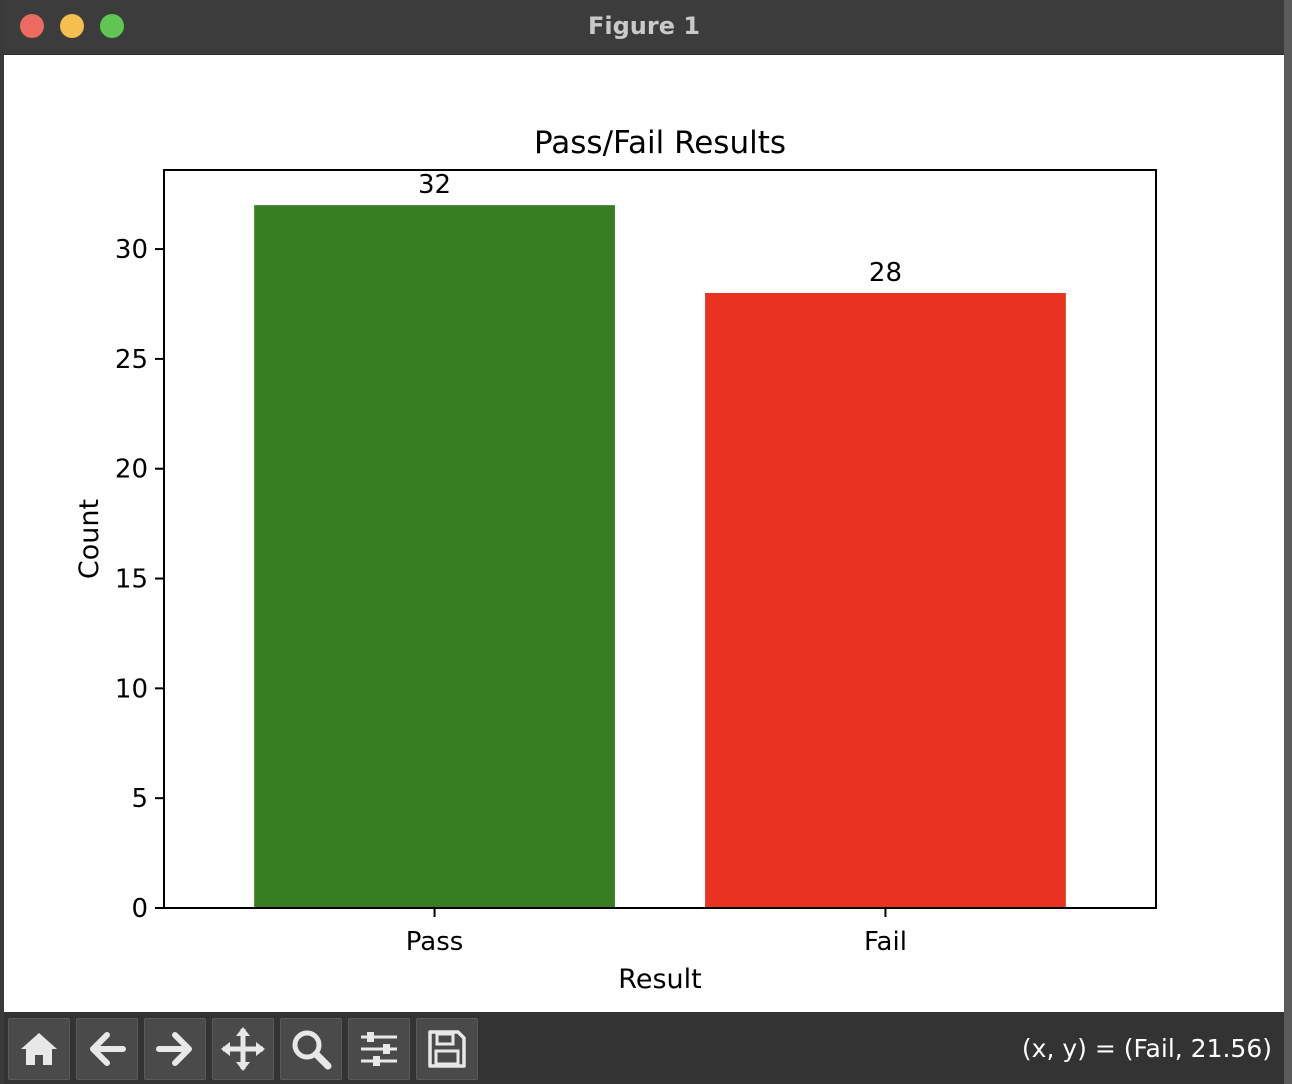  I want to click on arrow-left-icon, so click(108, 1049).